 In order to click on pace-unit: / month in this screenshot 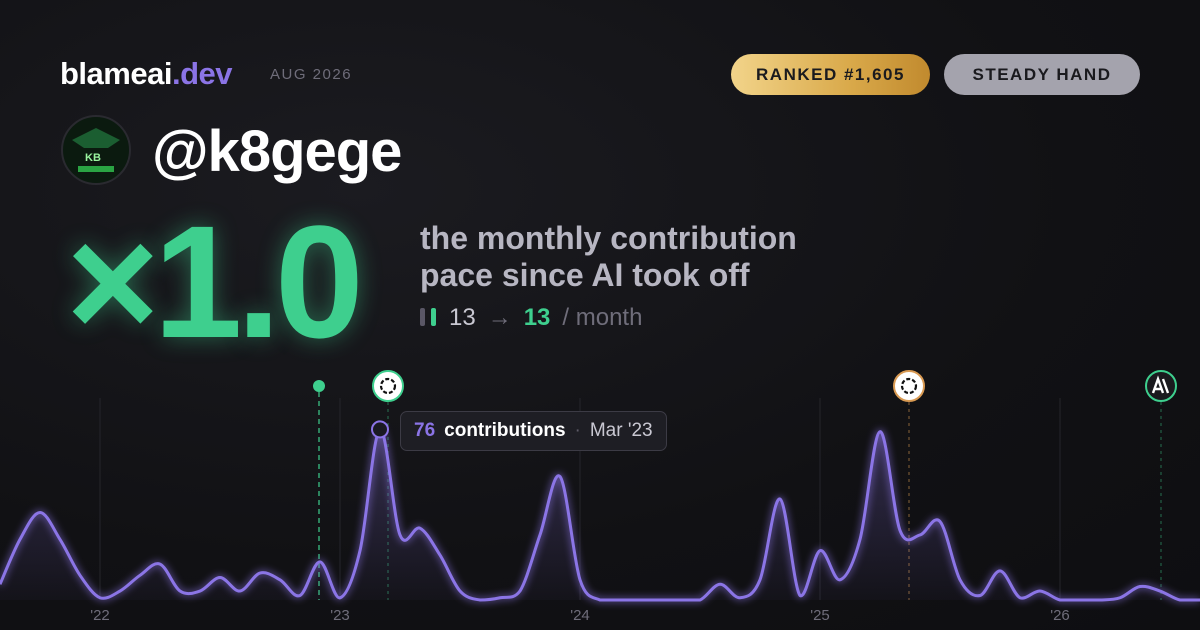, I will do `click(602, 317)`.